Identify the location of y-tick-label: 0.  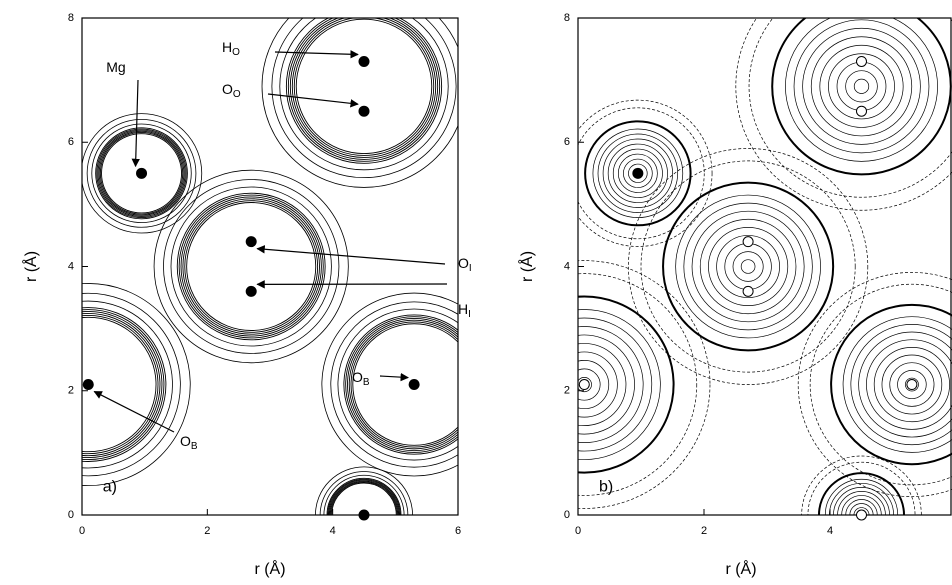
(71, 515).